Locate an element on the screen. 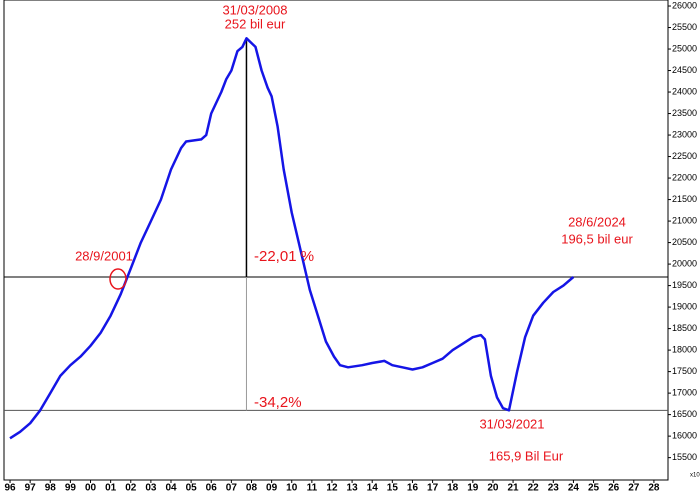 The height and width of the screenshot is (494, 700). x-tick-label: 20 is located at coordinates (493, 488).